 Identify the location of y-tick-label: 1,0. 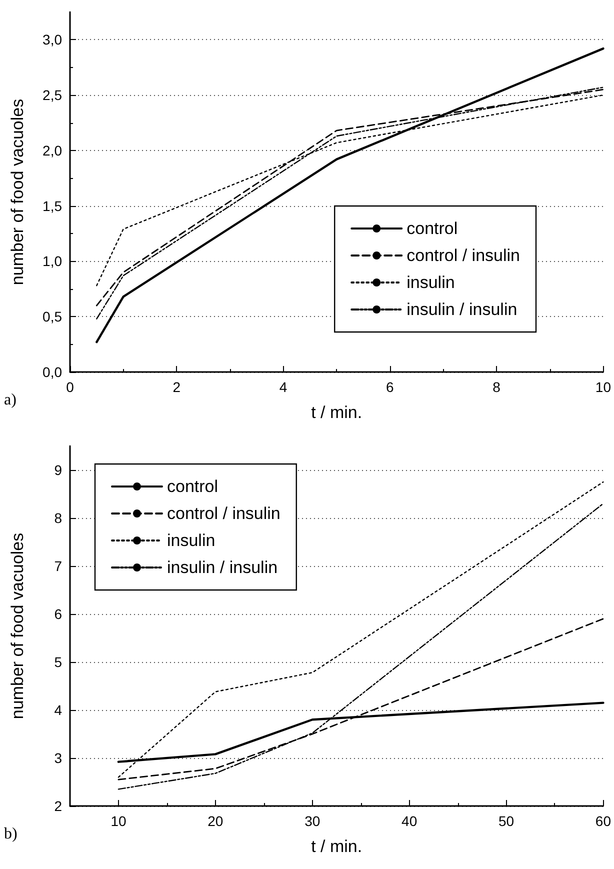
(52, 261).